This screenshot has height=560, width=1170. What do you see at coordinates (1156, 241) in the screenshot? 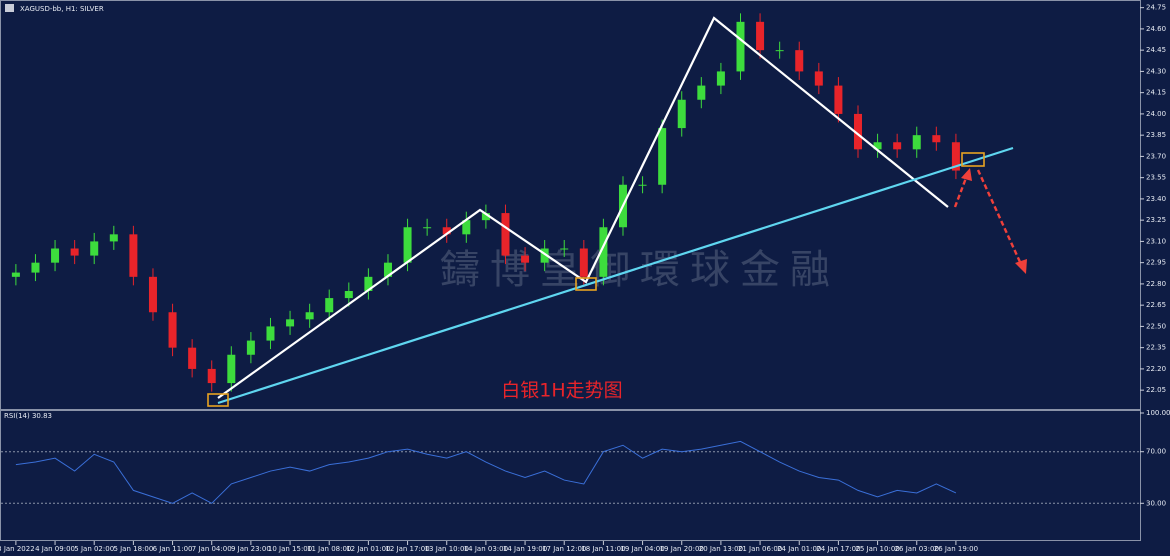
I see `y-tick-label: 23.10` at bounding box center [1156, 241].